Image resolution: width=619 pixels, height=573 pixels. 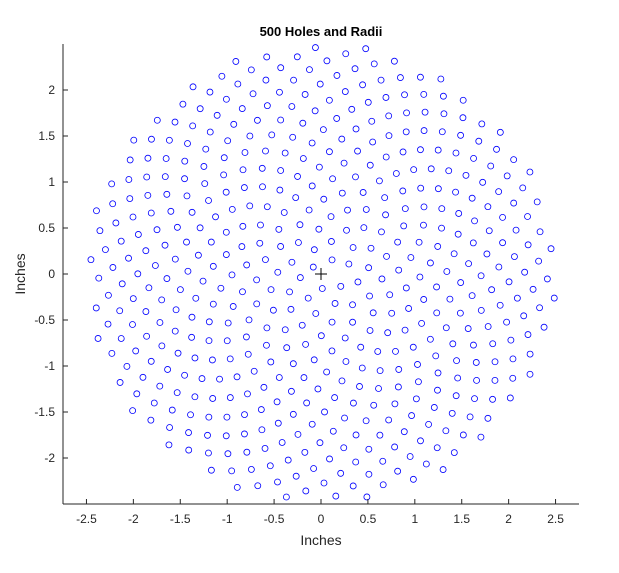 I want to click on x-tick-label: -1, so click(x=227, y=519).